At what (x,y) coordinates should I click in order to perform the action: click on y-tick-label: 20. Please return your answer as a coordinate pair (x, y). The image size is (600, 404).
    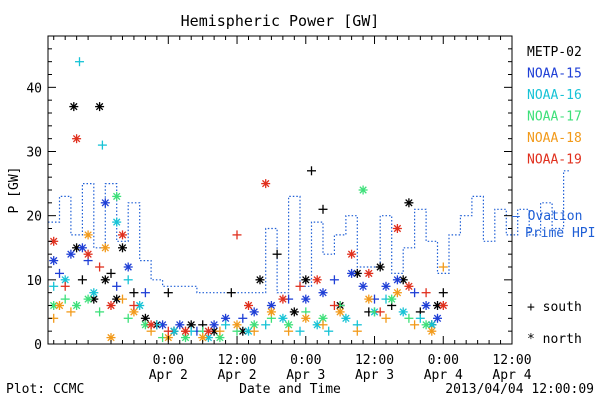
    Looking at the image, I should click on (34, 217).